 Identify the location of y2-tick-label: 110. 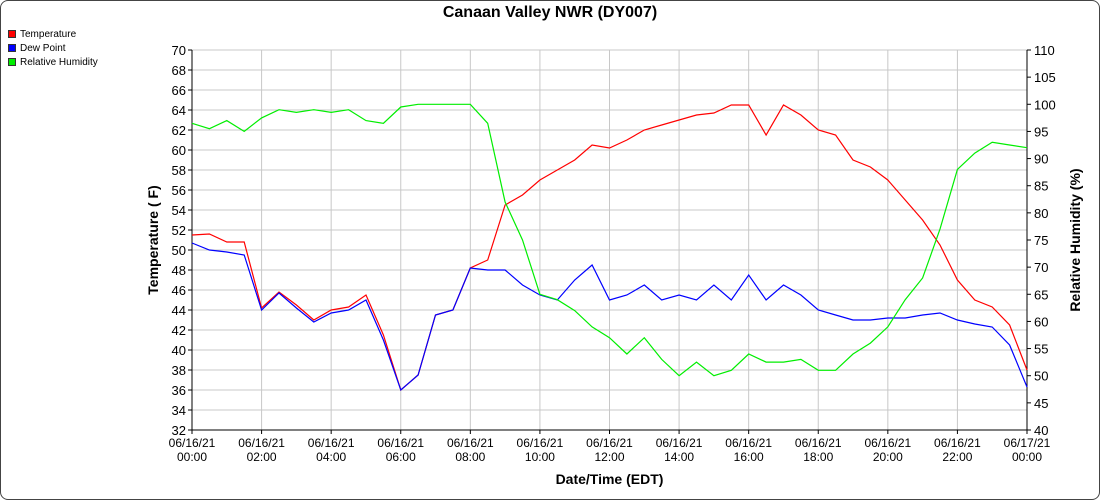
(1044, 50).